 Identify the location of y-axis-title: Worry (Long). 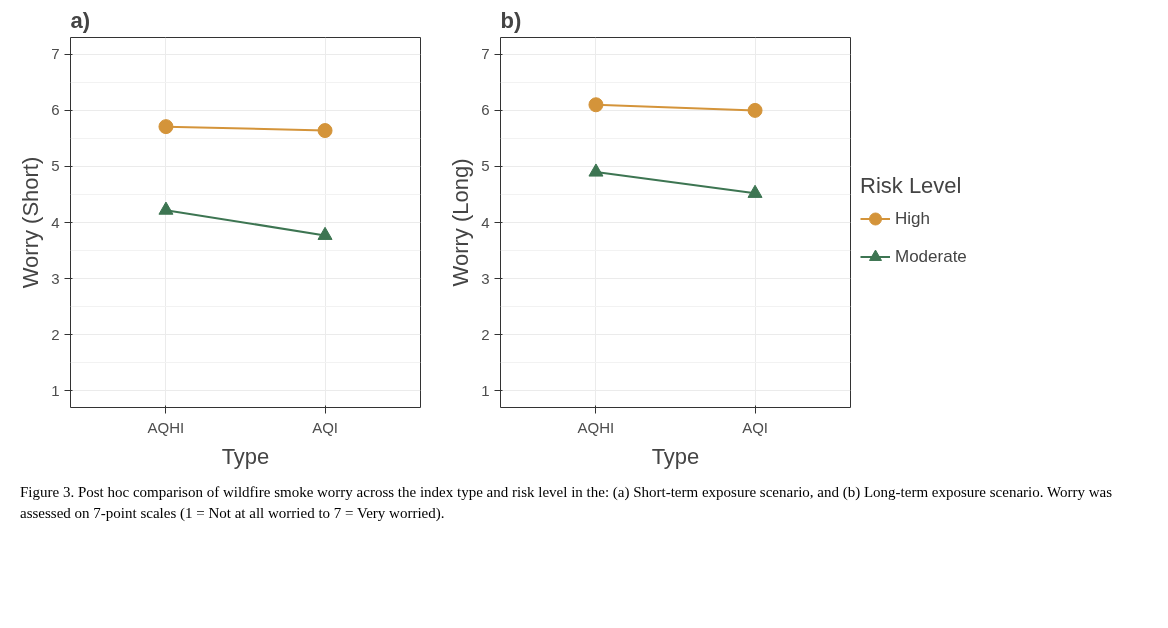
(461, 222).